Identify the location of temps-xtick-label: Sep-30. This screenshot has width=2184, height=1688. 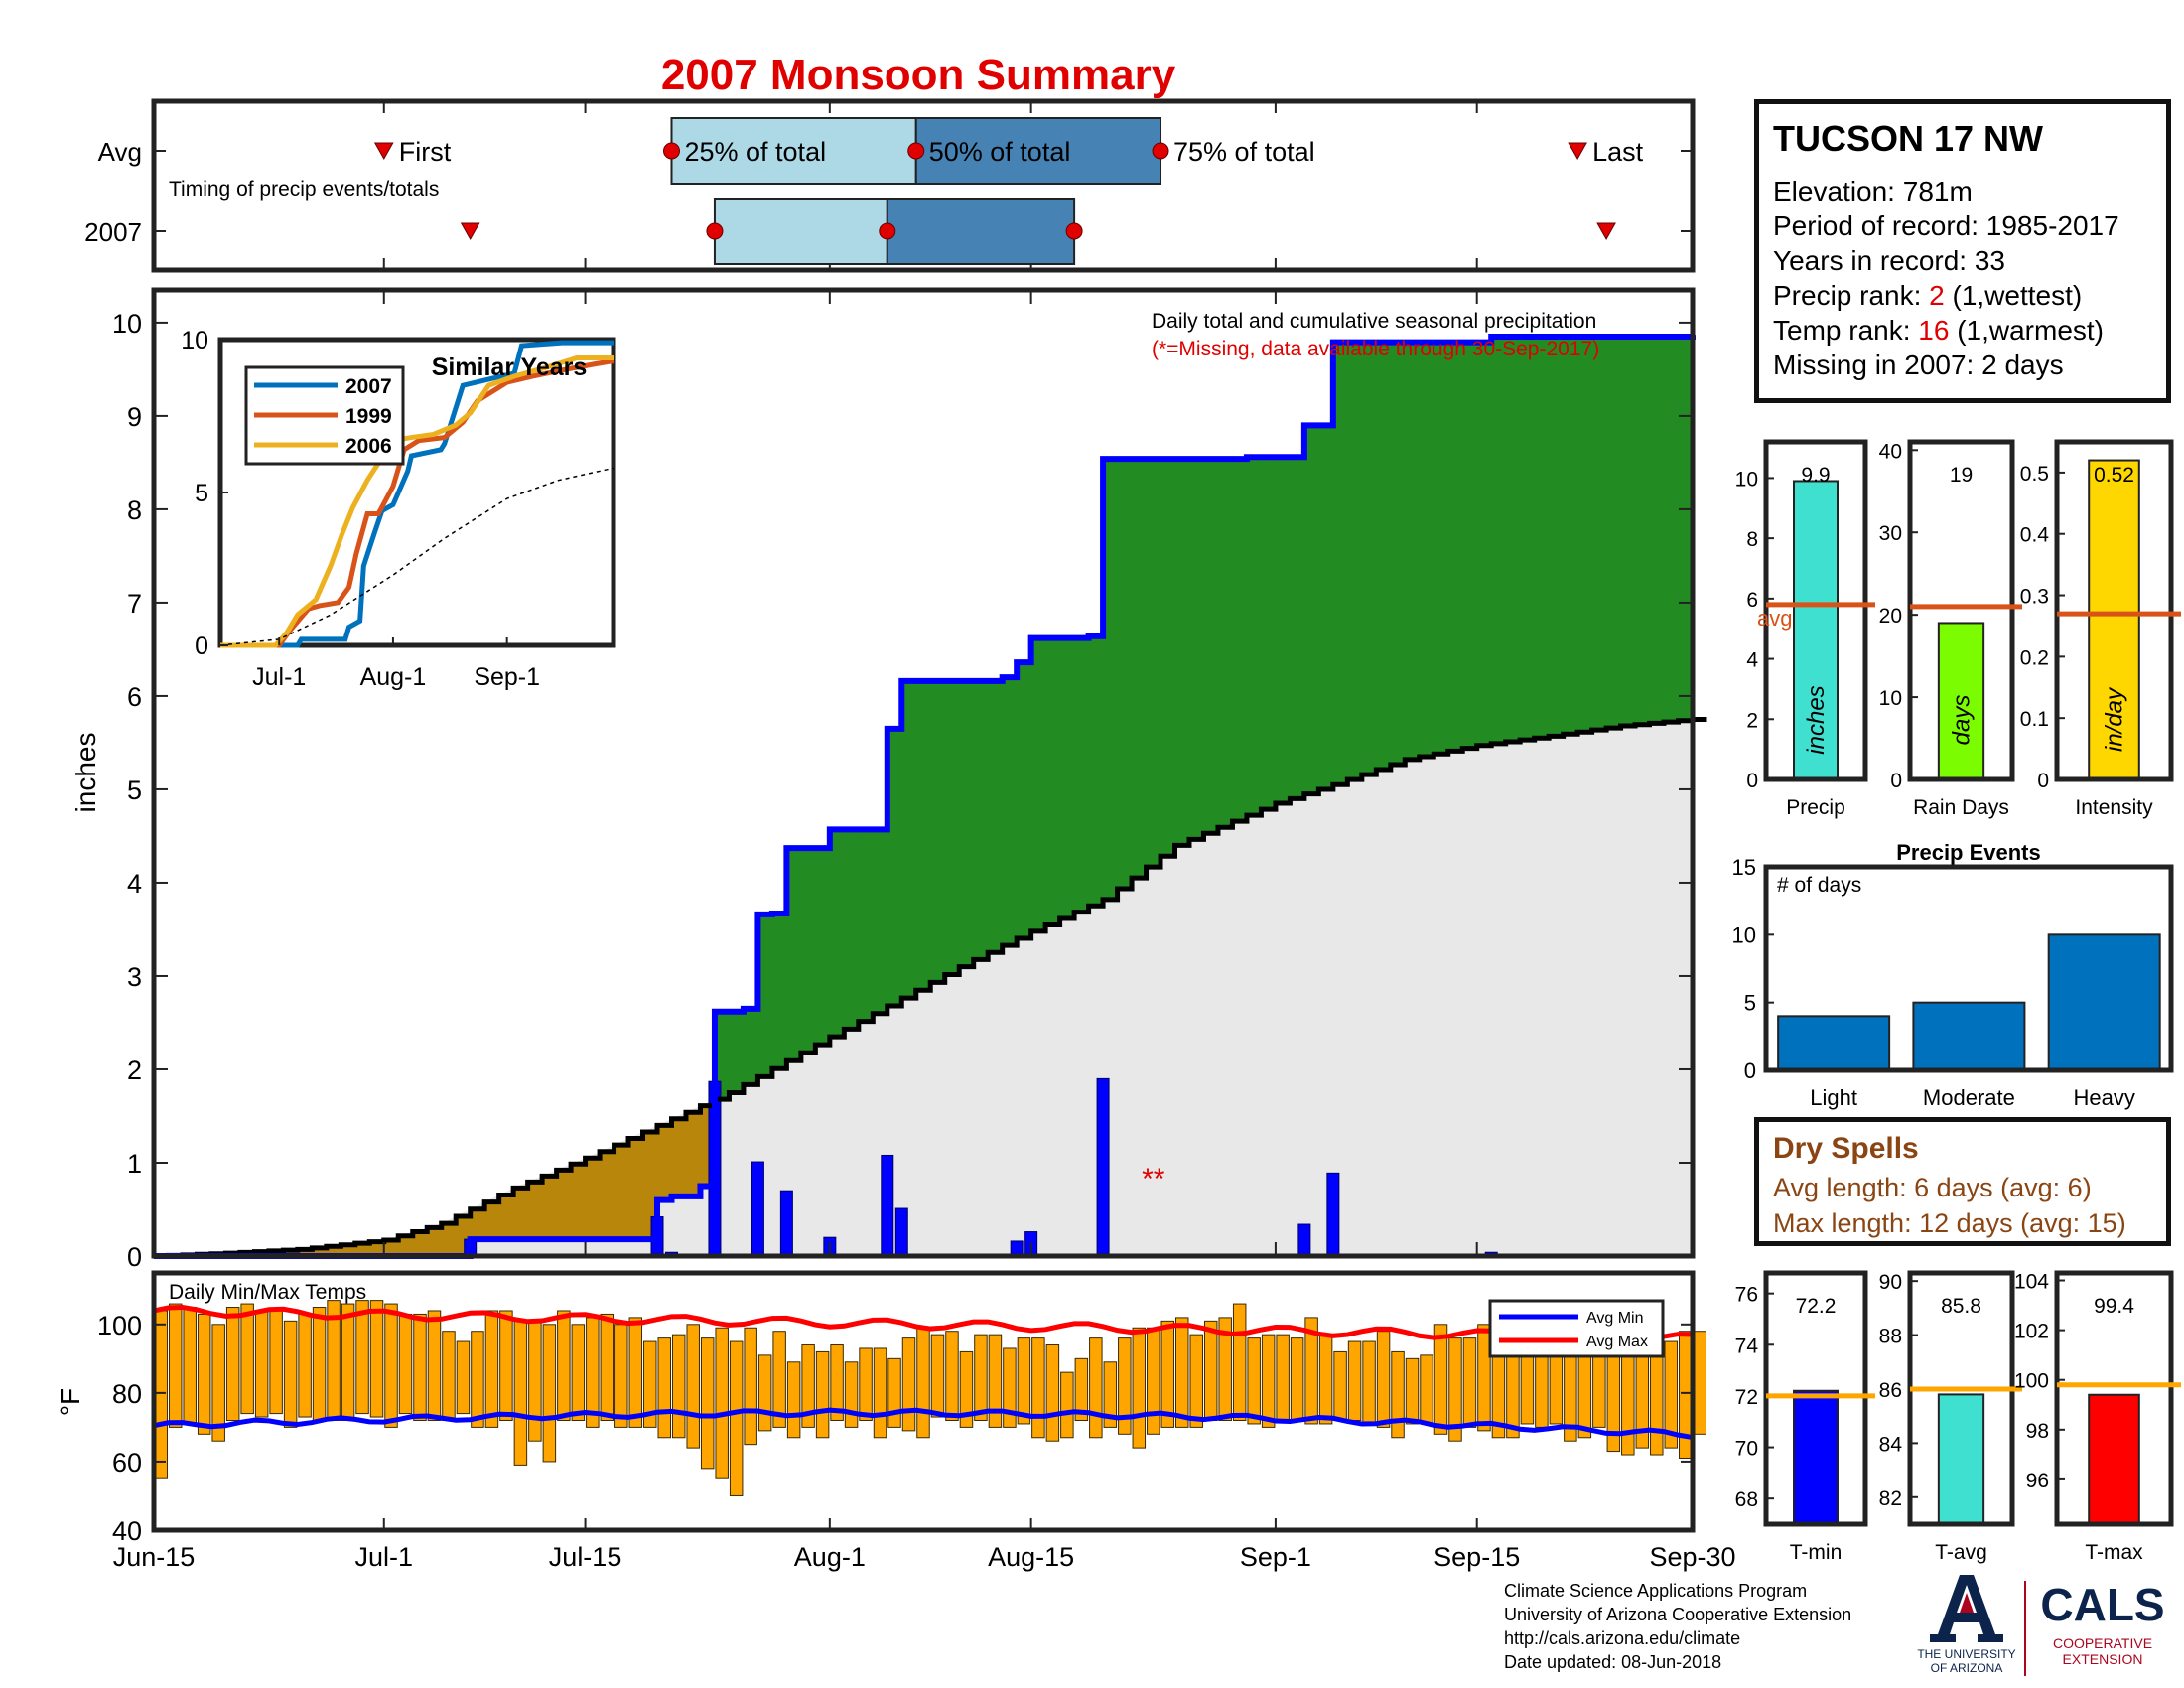
(1692, 1557).